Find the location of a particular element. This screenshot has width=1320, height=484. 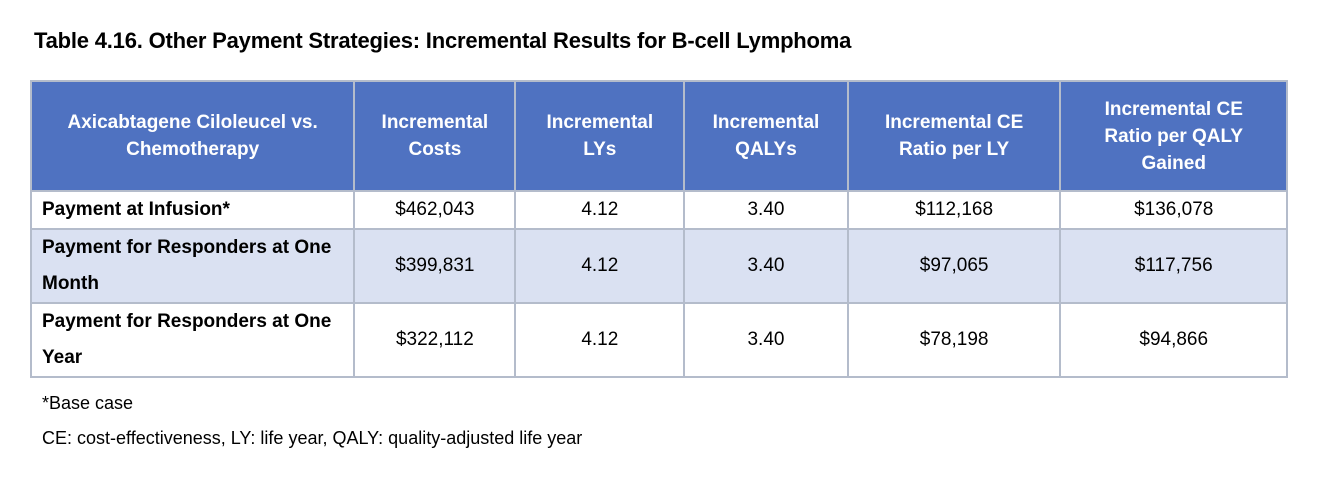

column-header: Incremental CE Ratio per QALY Gained is located at coordinates (1173, 136).